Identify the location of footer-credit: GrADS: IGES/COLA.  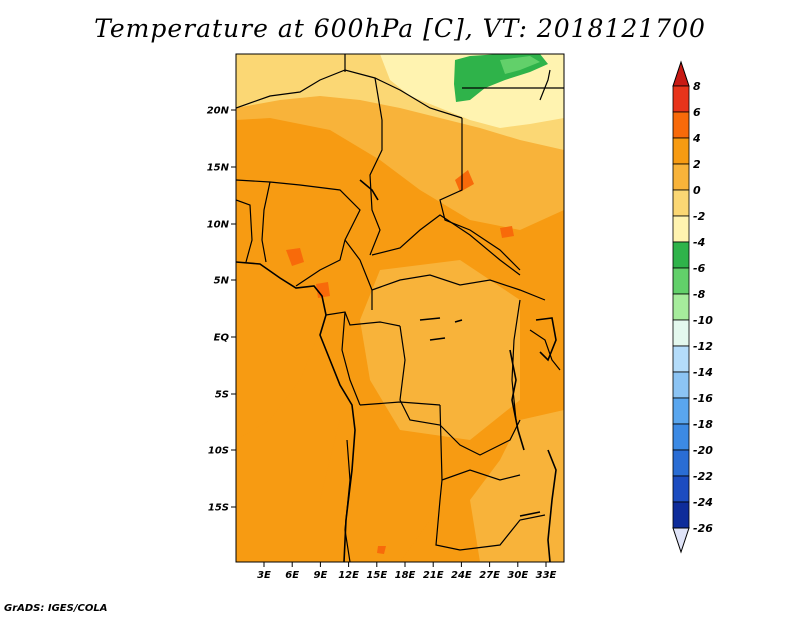
(56, 608).